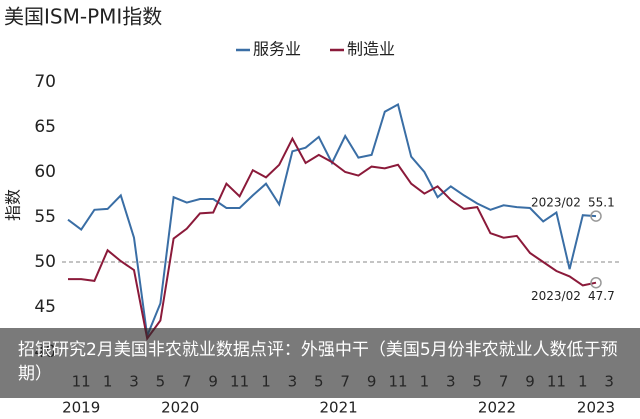 Image resolution: width=640 pixels, height=419 pixels. I want to click on chart-title: 美国ISM-PMI指数, so click(83, 17).